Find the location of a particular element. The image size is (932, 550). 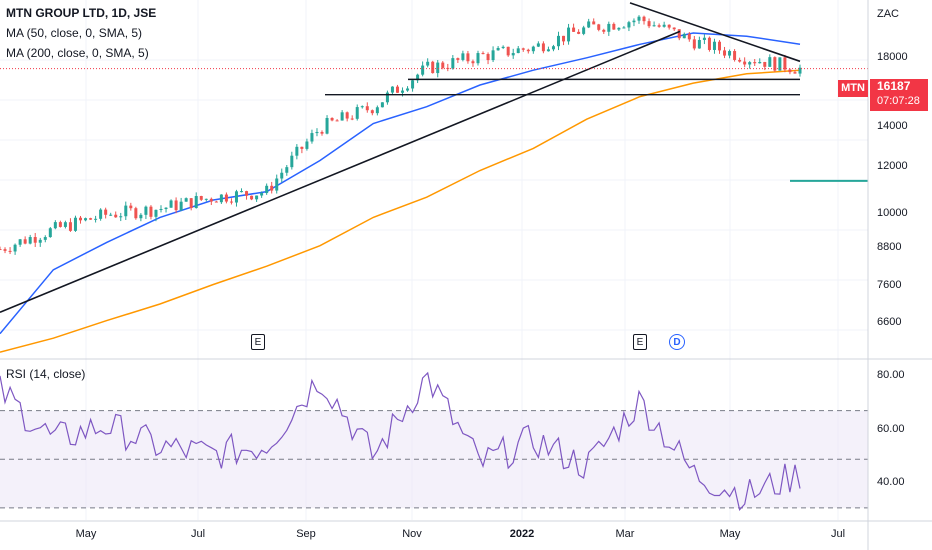

rsi-legend: RSI (14, close) is located at coordinates (46, 374).